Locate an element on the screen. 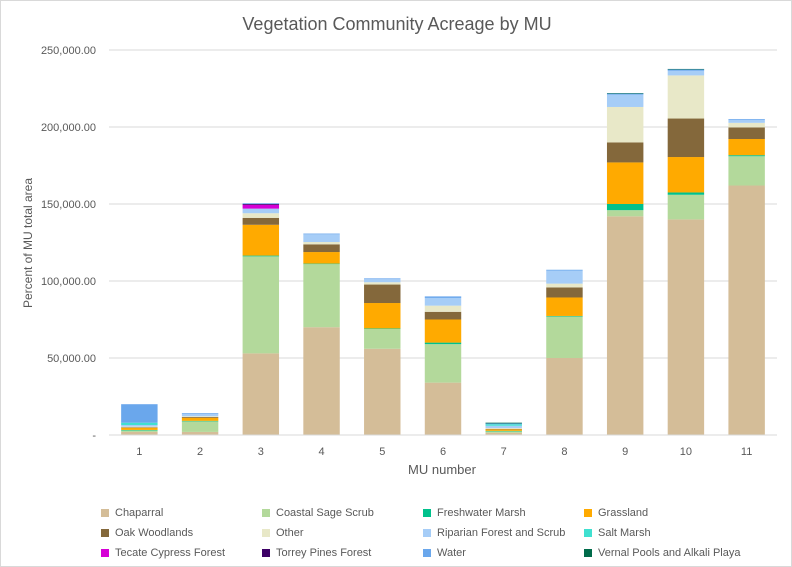 The image size is (792, 567). legend-label: Tecate Cypress Forest is located at coordinates (170, 553).